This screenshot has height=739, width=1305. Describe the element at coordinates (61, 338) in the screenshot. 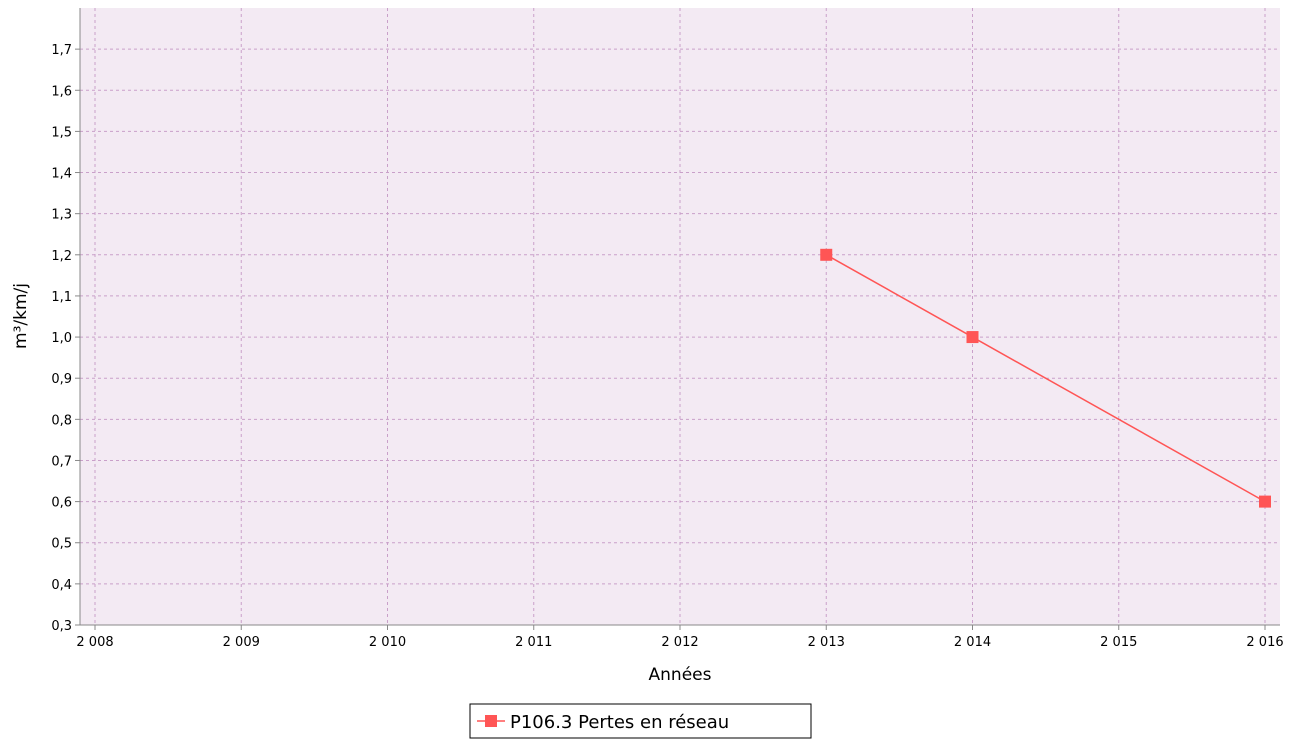

I see `y-tick-label: 1,0` at that location.